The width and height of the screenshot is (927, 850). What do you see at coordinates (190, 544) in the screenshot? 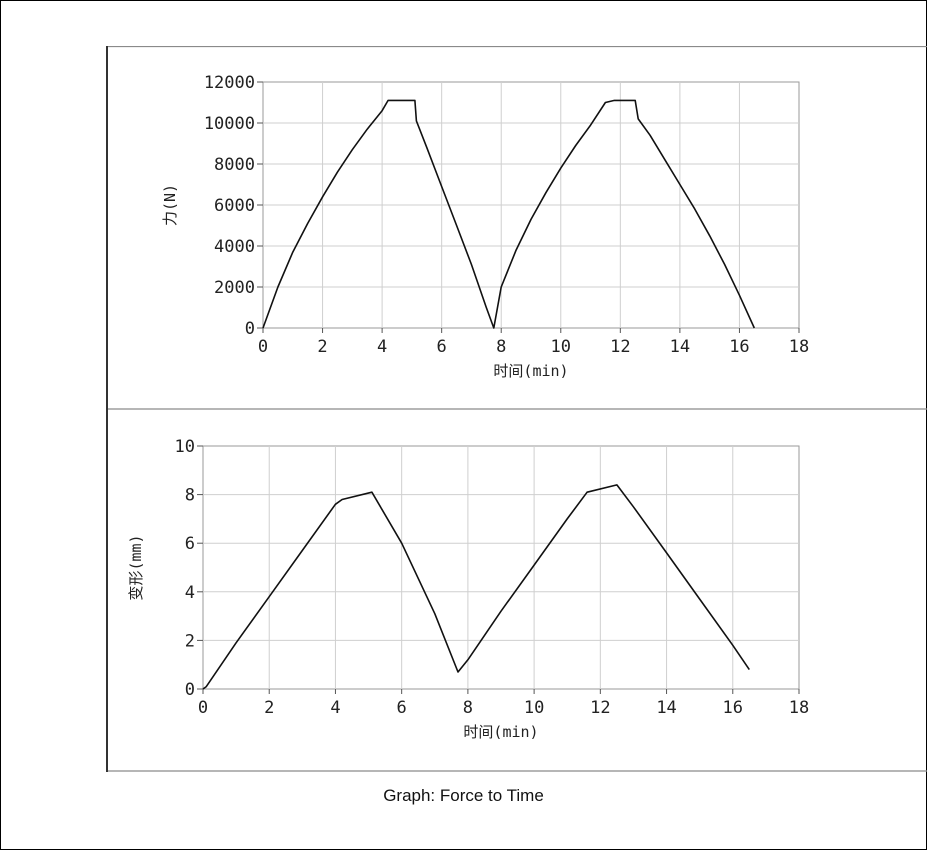
I see `chart-2-y-tick-label: 6` at bounding box center [190, 544].